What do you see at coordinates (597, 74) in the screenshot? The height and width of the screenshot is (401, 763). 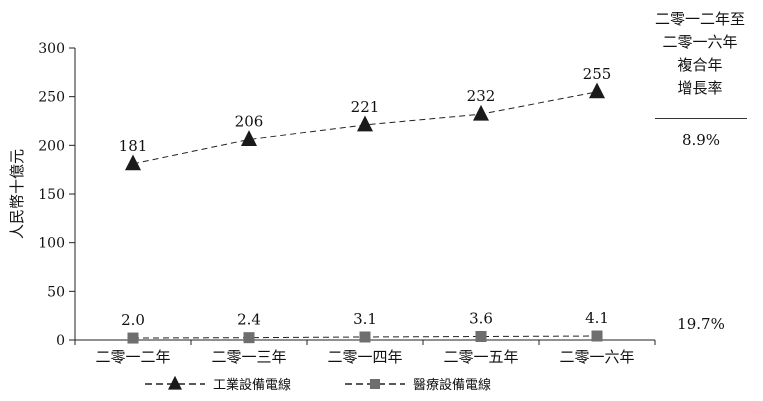 I see `data-label-1: 255` at bounding box center [597, 74].